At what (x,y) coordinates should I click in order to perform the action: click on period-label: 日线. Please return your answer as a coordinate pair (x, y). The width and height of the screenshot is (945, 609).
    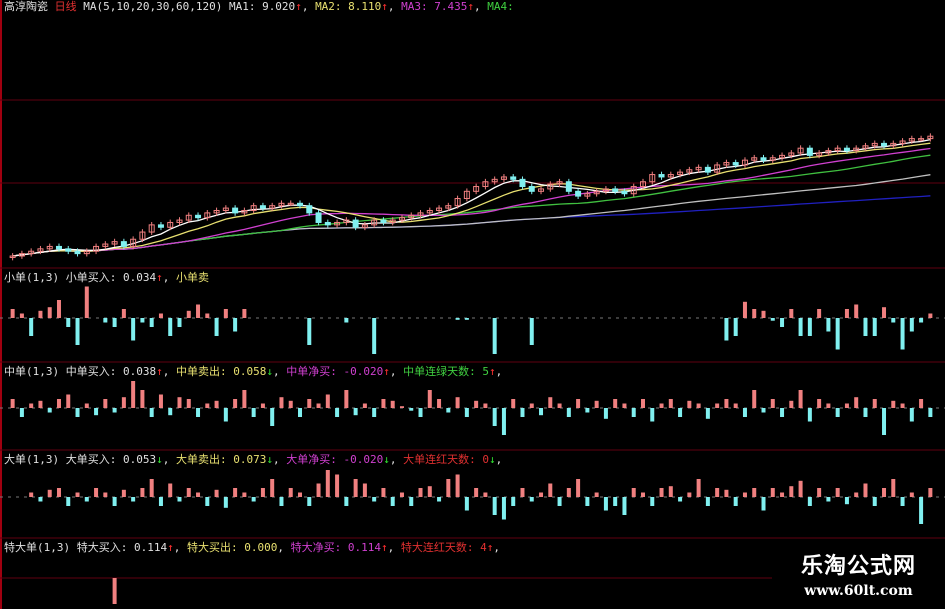
    Looking at the image, I should click on (65, 6).